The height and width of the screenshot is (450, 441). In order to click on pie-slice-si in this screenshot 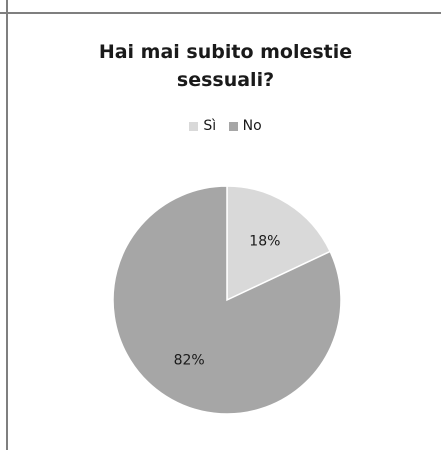, I will do `click(279, 243)`.